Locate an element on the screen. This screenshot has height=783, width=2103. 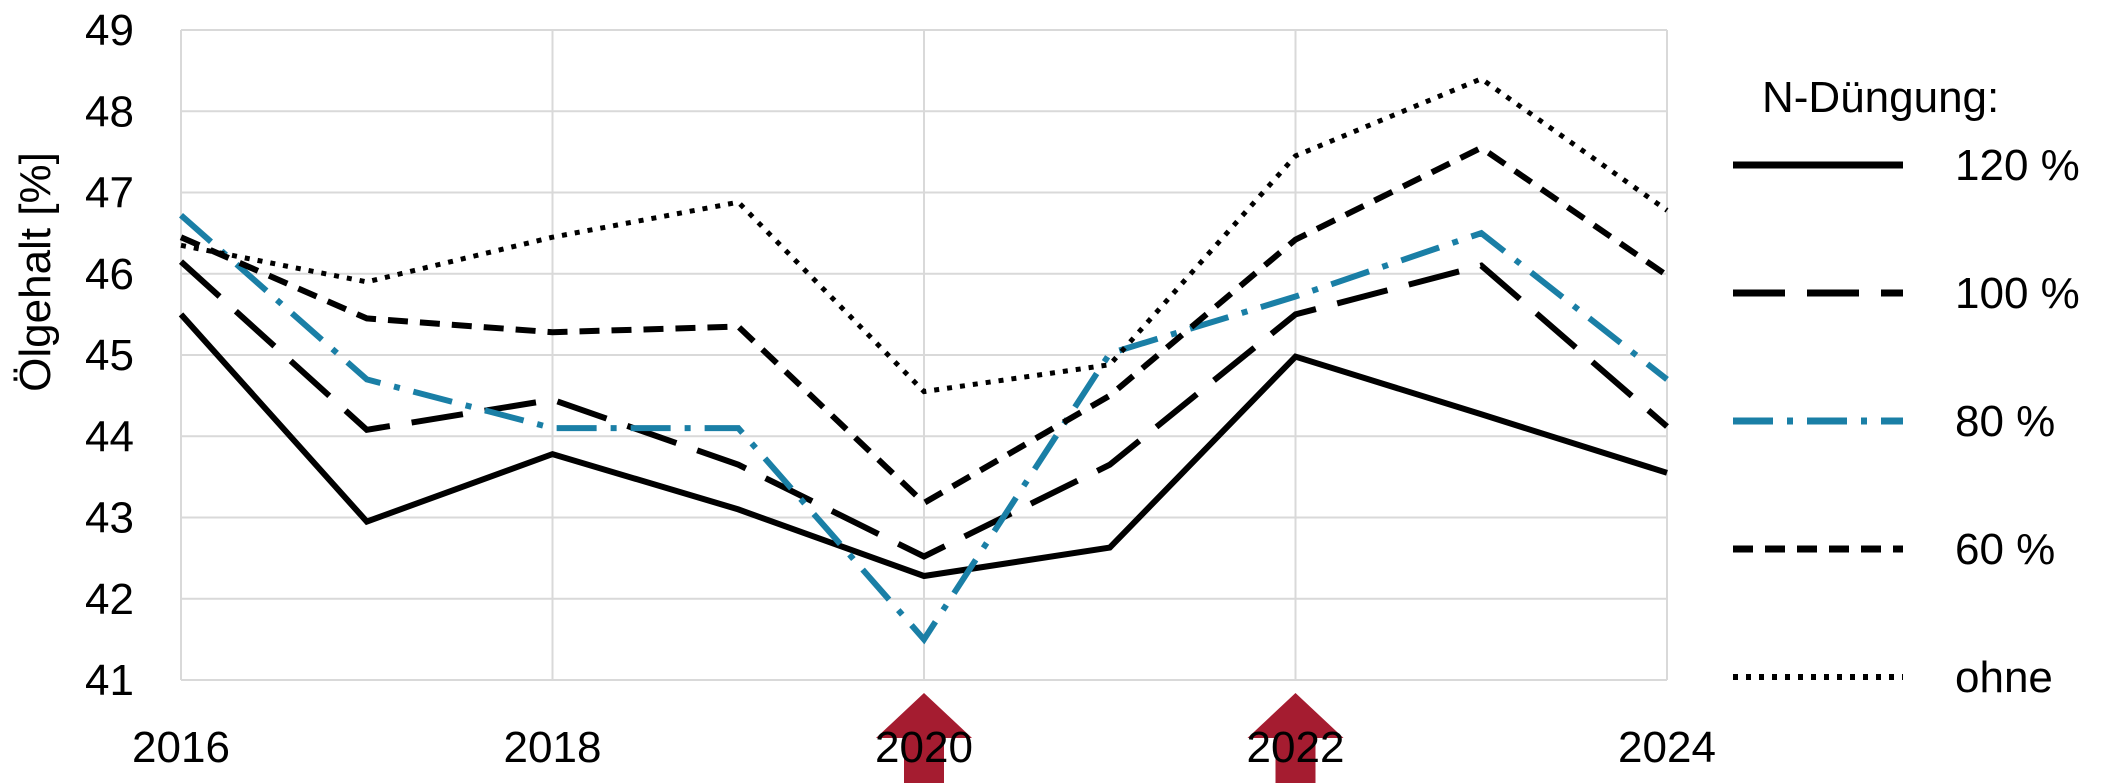
annotation-arrows is located at coordinates (1110, 738).